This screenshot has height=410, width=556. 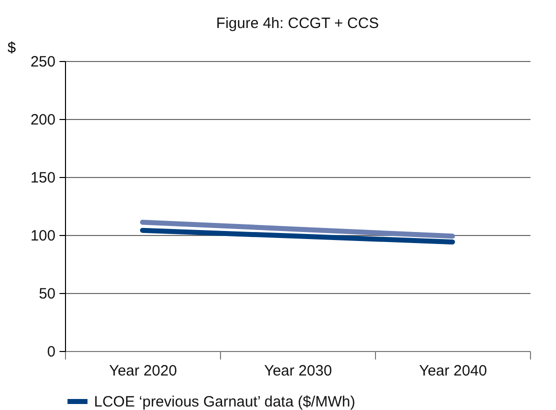 What do you see at coordinates (43, 120) in the screenshot?
I see `y-tick-label: 200` at bounding box center [43, 120].